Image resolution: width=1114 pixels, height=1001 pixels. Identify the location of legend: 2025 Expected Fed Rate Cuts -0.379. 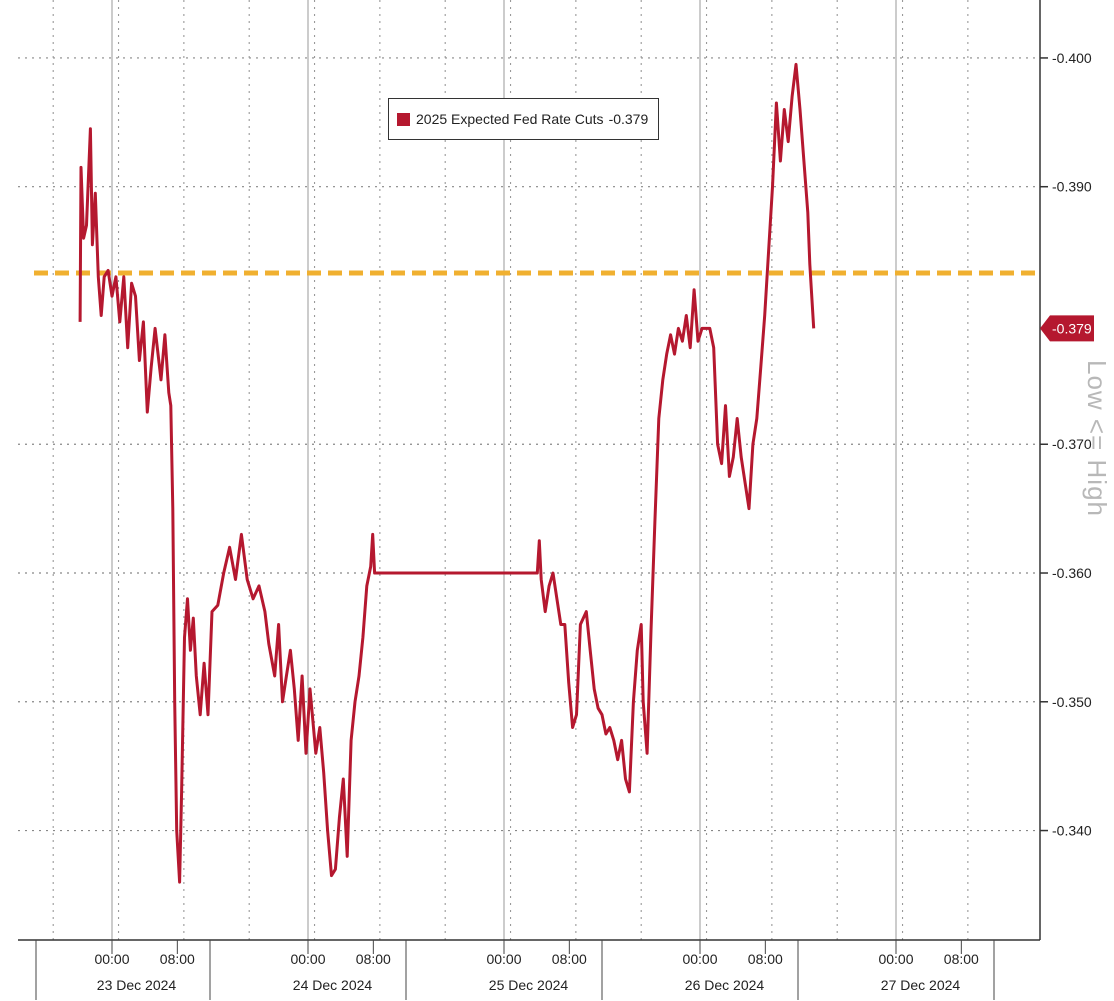
(524, 119).